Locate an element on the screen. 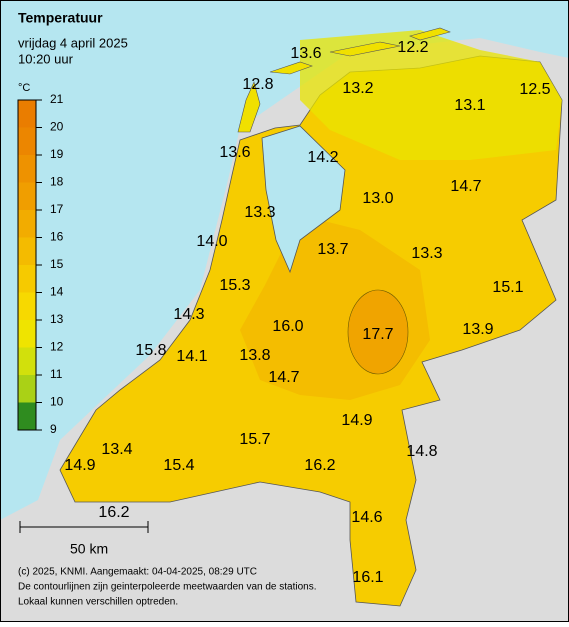 This screenshot has width=569, height=627. warm-core is located at coordinates (378, 332).